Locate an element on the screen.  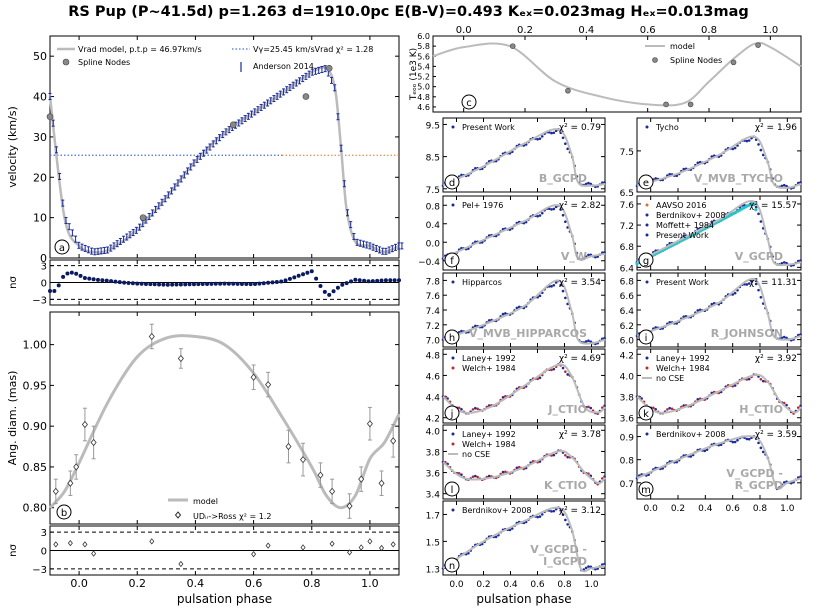
panel-k-ctio-legend-swatch is located at coordinates (453, 444).